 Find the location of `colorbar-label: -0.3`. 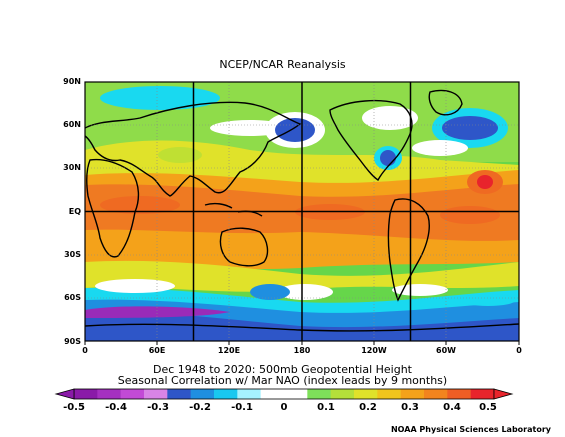

colorbar-label: -0.3 is located at coordinates (158, 407).